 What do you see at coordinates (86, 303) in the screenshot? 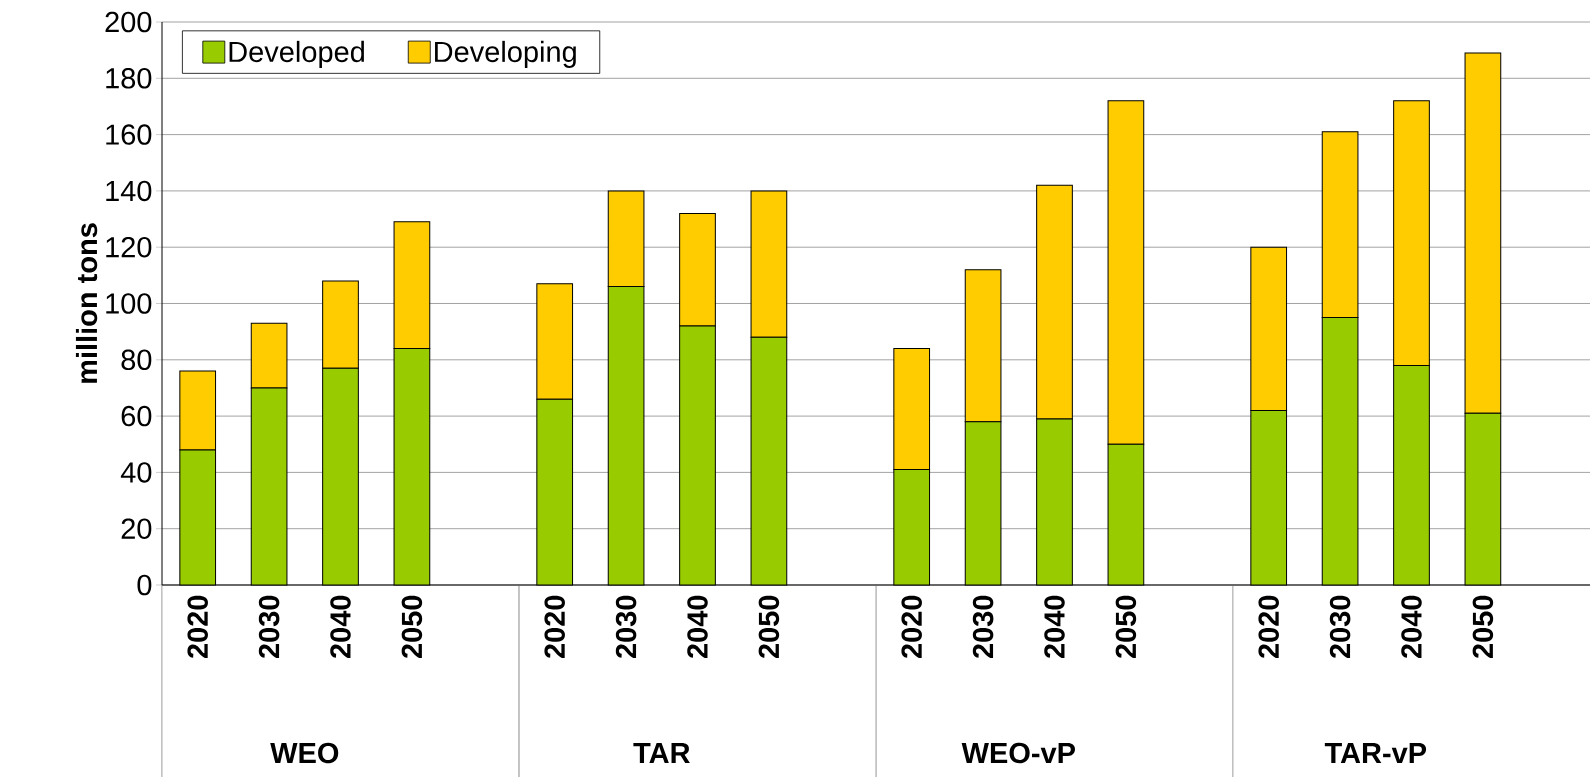
I see `y-axis-title: million tons` at bounding box center [86, 303].